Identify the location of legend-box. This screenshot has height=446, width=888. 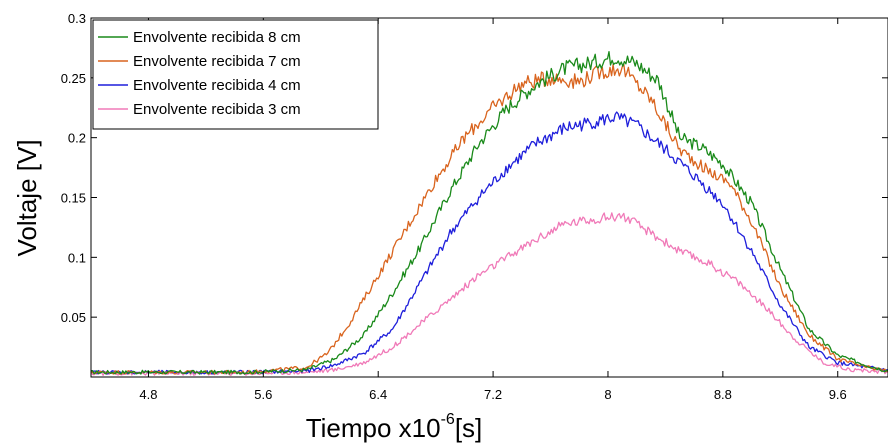
(235, 74).